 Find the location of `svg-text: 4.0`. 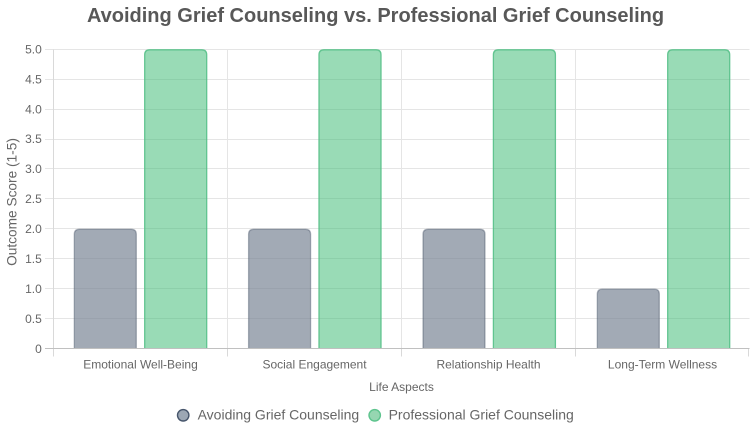

svg-text: 4.0 is located at coordinates (33, 109).